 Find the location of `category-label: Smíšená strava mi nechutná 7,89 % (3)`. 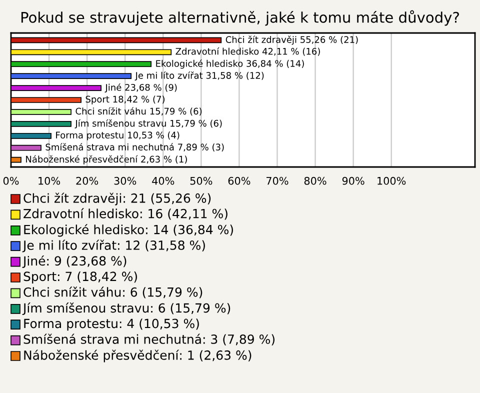

category-label: Smíšená strava mi nechutná 7,89 % (3) is located at coordinates (135, 147).